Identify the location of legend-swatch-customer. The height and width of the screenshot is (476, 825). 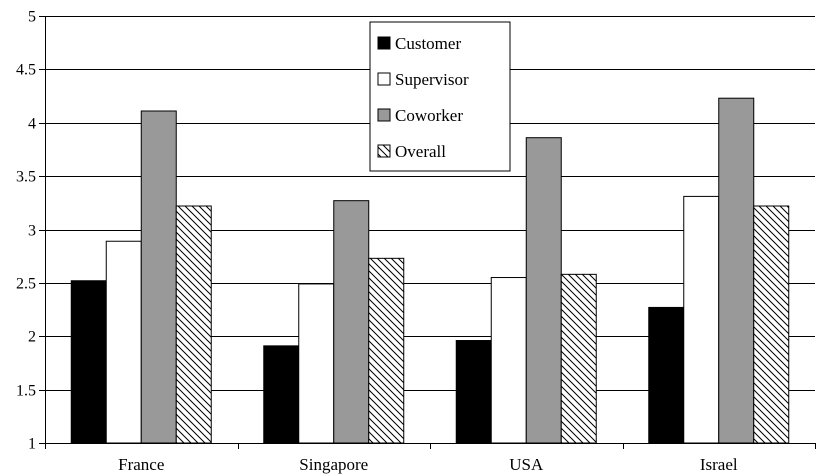
(384, 43).